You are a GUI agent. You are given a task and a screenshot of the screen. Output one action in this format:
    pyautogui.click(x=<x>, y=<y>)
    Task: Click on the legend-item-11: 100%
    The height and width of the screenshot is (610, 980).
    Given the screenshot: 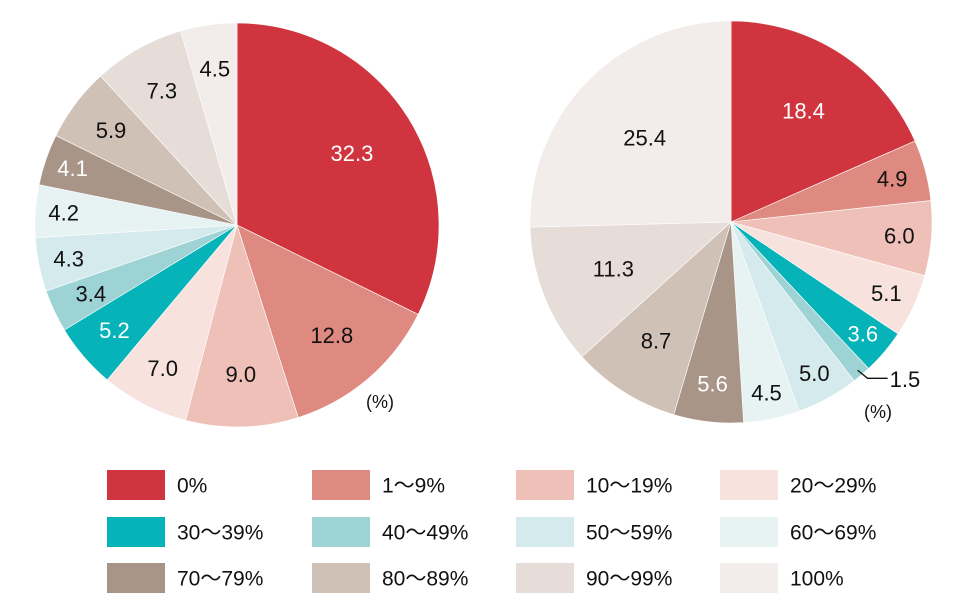 What is the action you would take?
    pyautogui.click(x=782, y=578)
    